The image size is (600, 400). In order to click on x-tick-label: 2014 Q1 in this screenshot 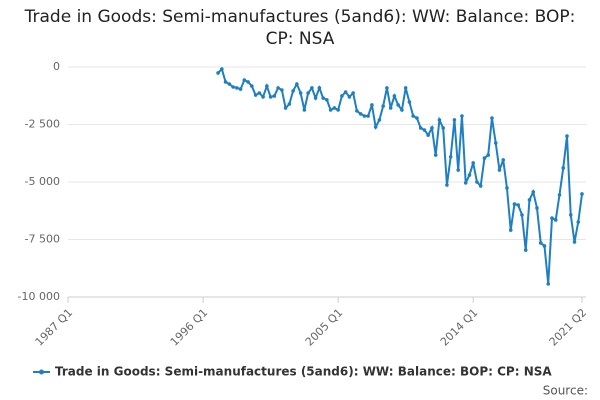, I will do `click(459, 327)`.